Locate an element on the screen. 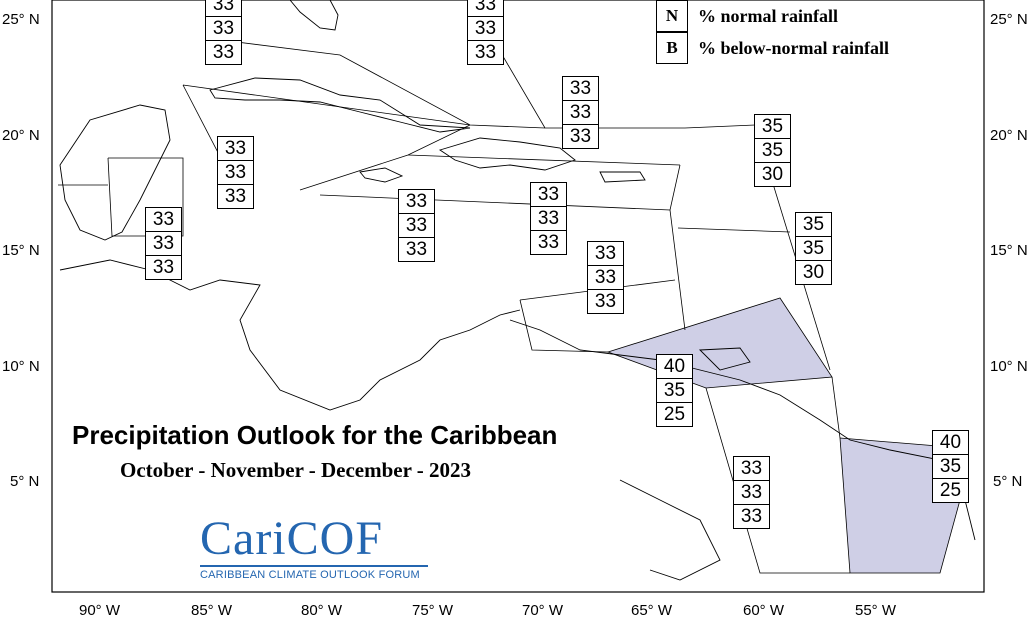 This screenshot has width=1036, height=630. yucatan-coast is located at coordinates (115, 172).